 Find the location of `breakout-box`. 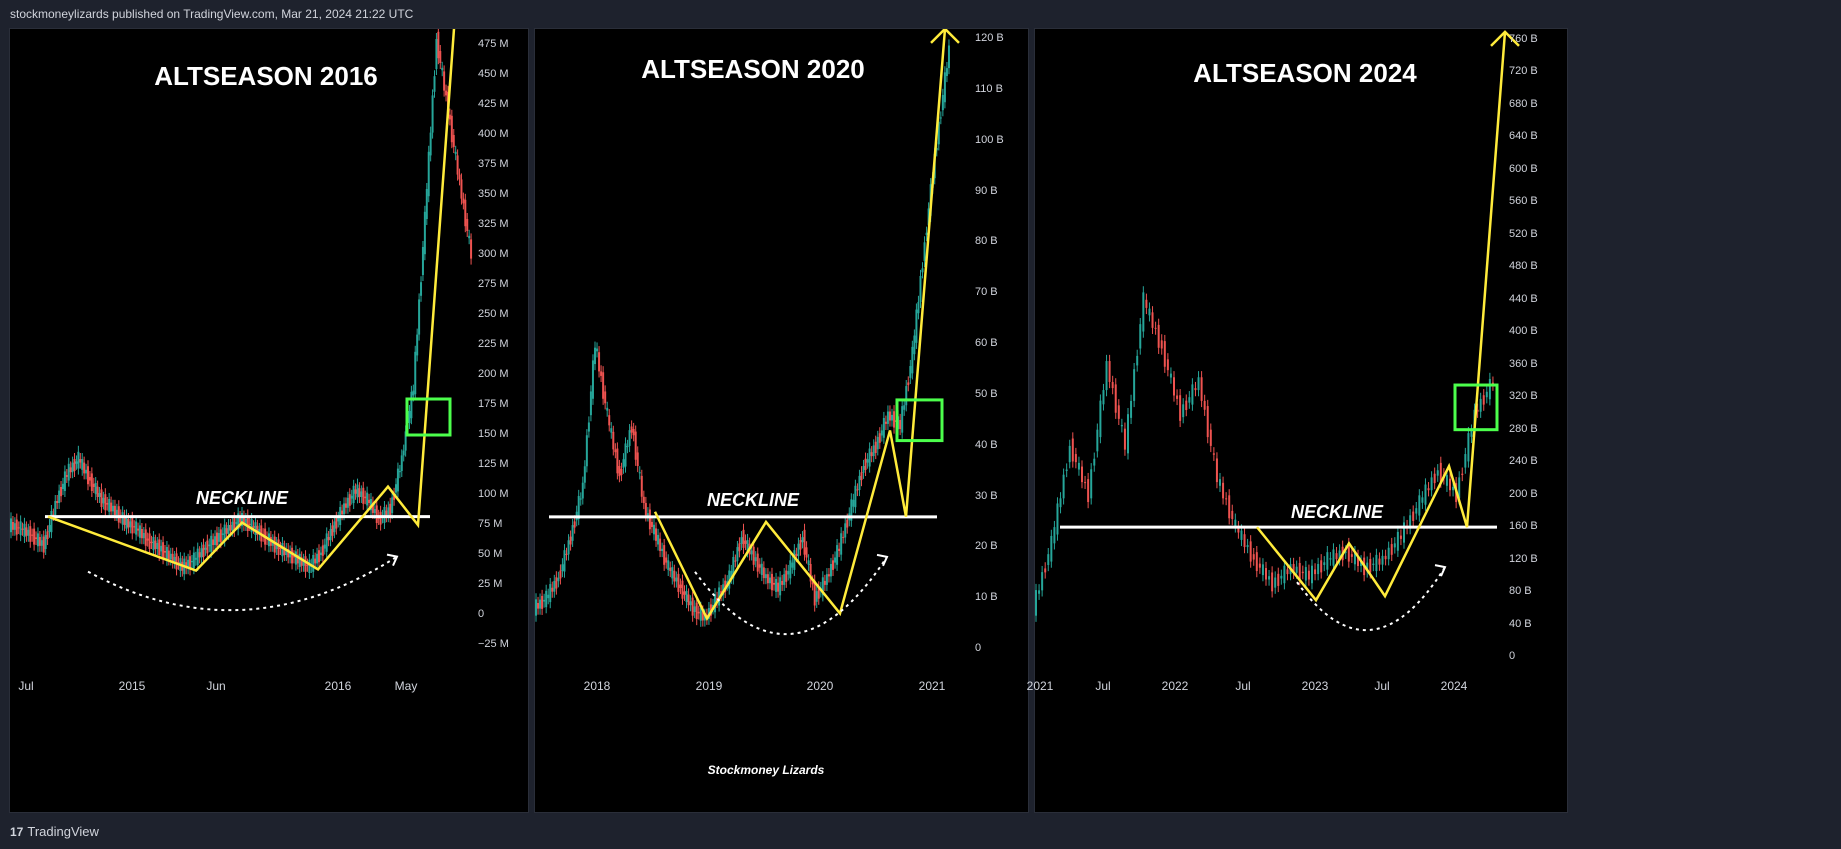

breakout-box is located at coordinates (1476, 407).